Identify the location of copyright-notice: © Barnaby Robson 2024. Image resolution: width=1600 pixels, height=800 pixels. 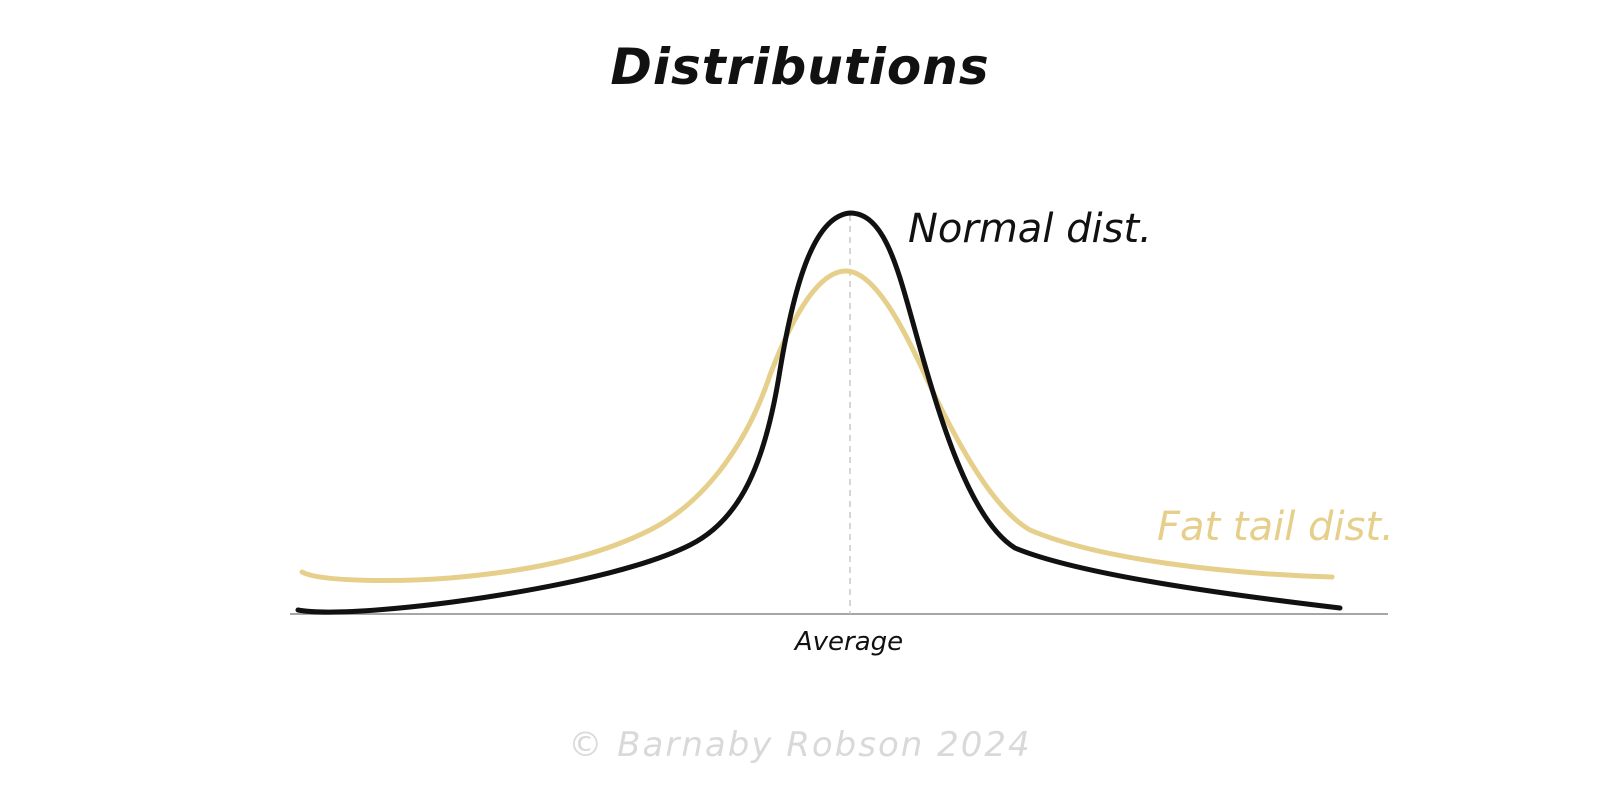
(800, 745).